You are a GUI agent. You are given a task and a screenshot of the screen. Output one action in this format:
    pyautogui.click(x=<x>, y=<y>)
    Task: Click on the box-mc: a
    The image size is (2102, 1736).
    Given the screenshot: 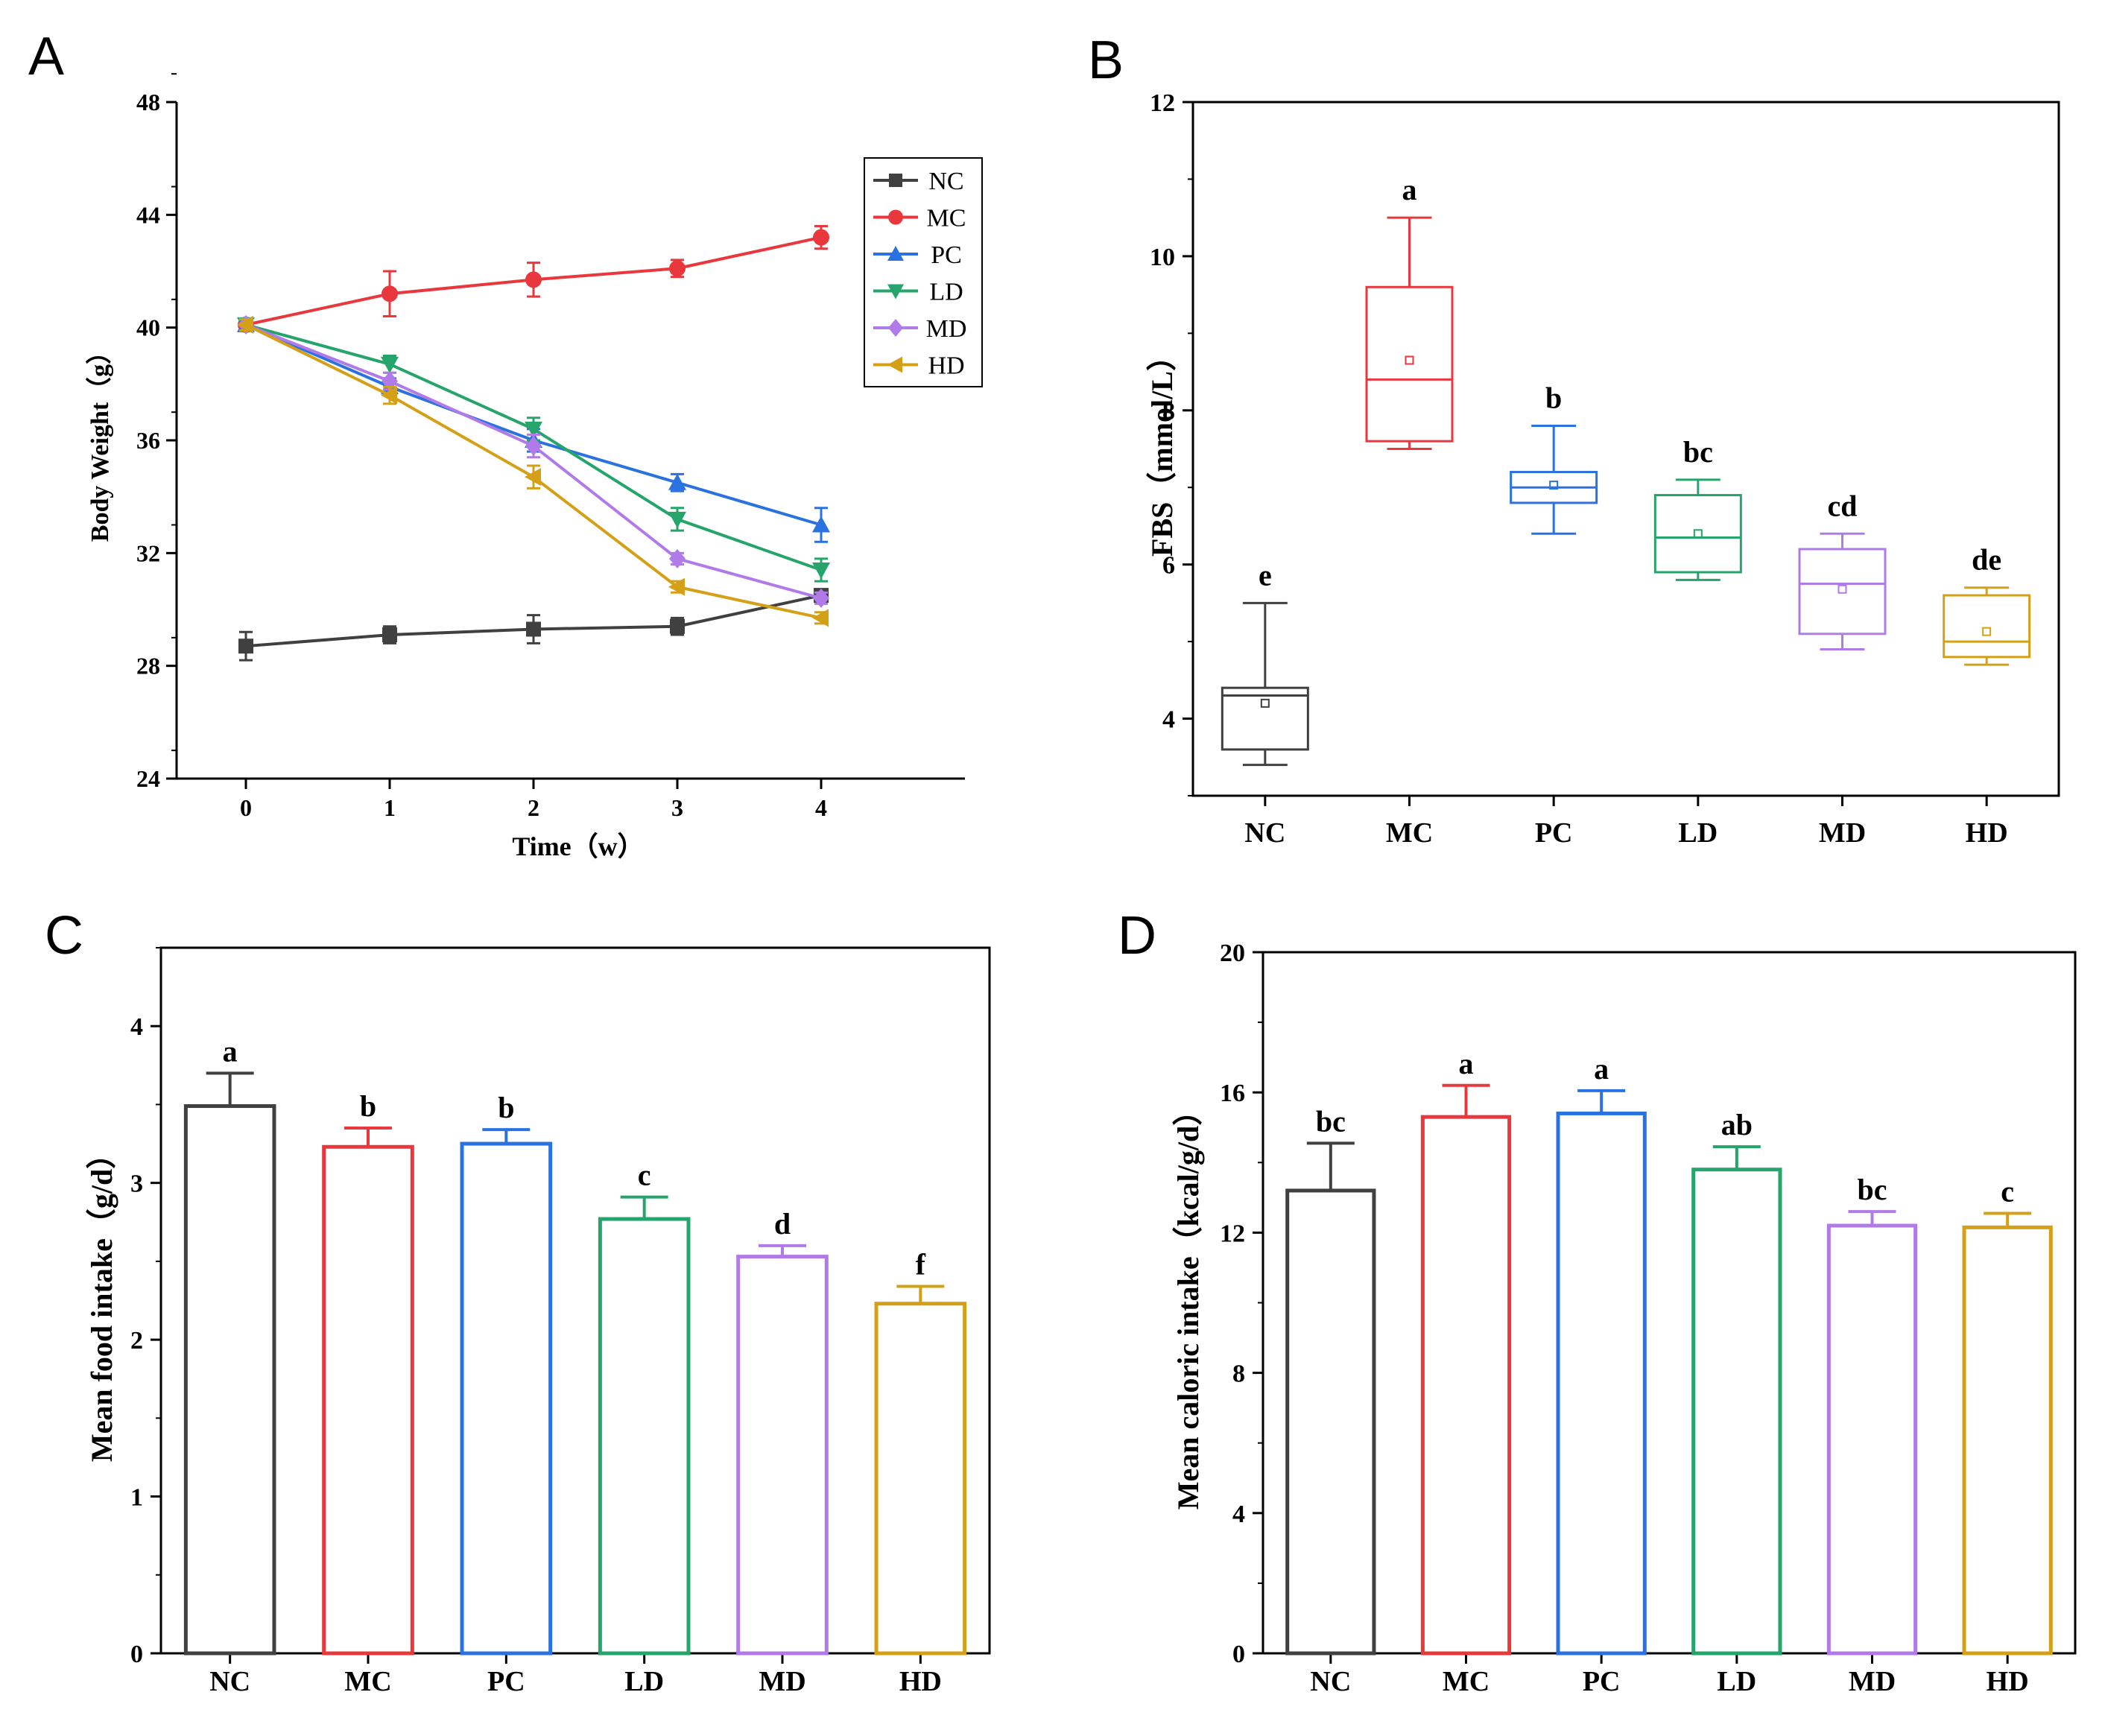 What is the action you would take?
    pyautogui.click(x=1410, y=311)
    